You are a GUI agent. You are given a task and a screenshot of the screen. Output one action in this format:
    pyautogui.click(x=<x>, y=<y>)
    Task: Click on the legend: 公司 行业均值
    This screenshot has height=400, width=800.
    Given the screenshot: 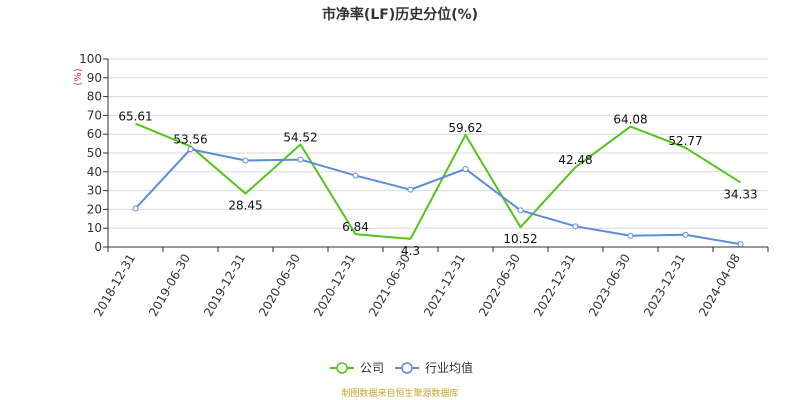 What is the action you would take?
    pyautogui.click(x=401, y=367)
    